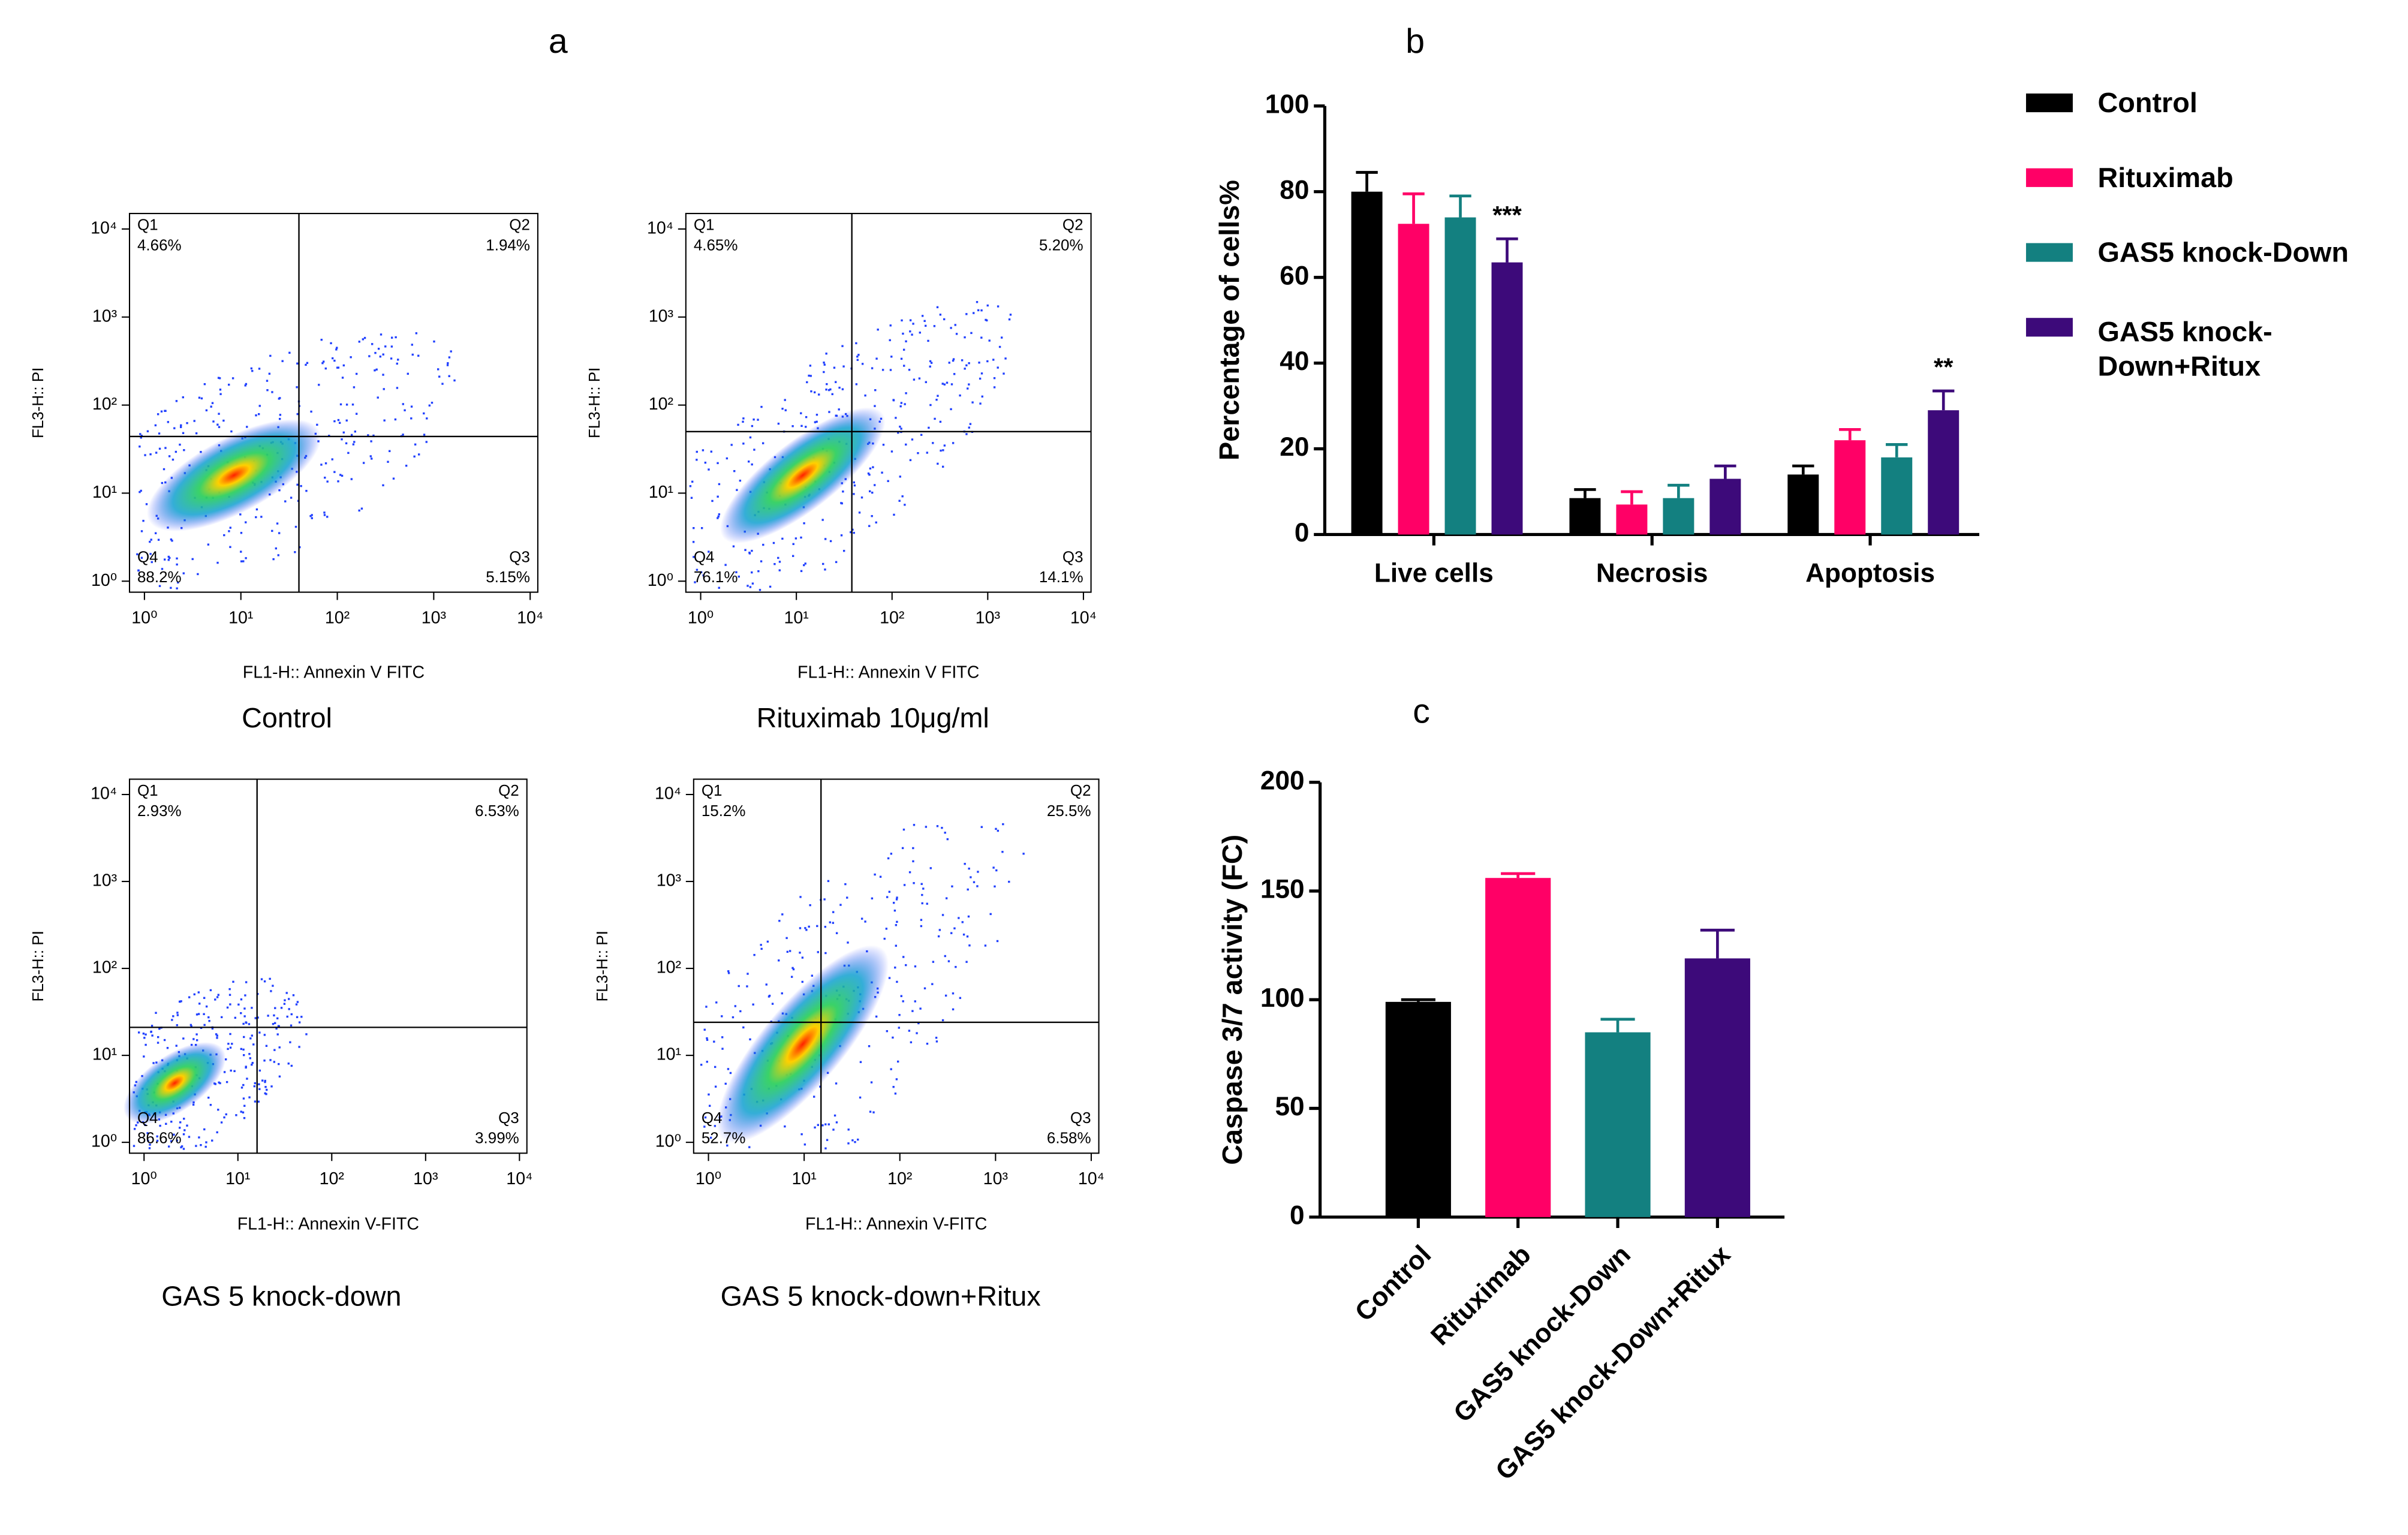 The height and width of the screenshot is (1535, 2408). What do you see at coordinates (1542, 1334) in the screenshot?
I see `x-tick-label: GAS5 knock-Down` at bounding box center [1542, 1334].